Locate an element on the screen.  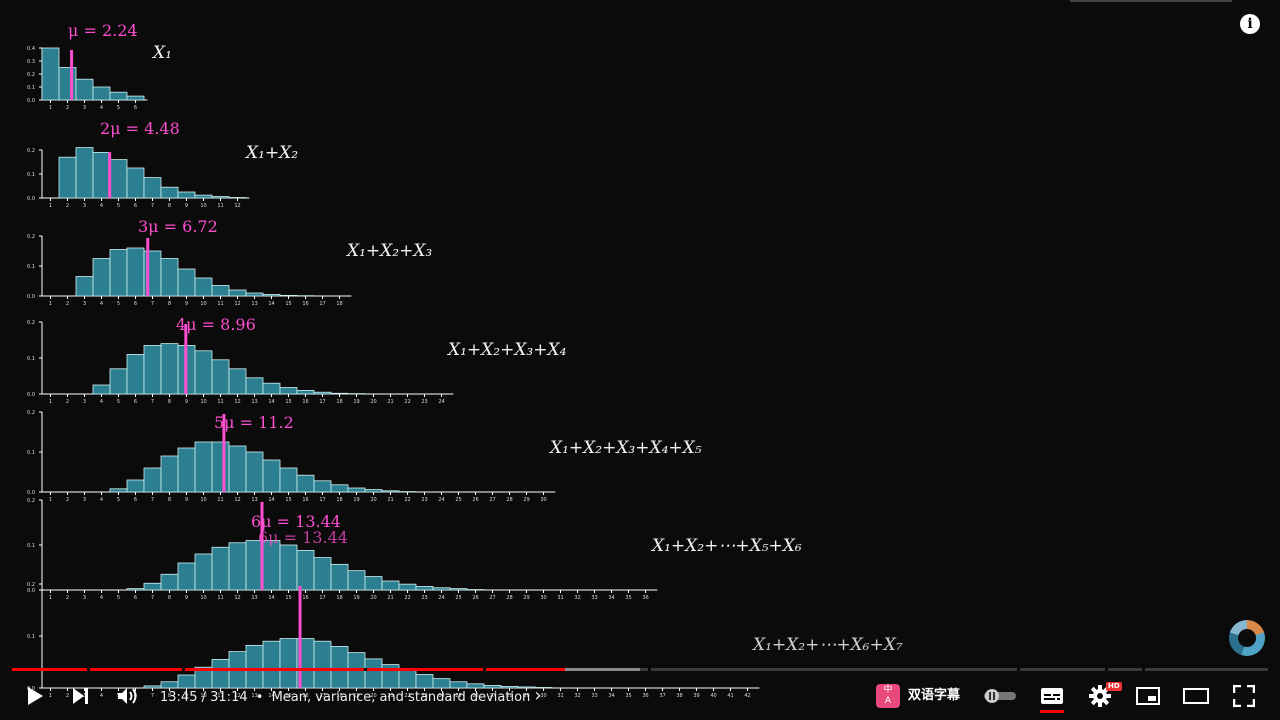
sum-label: X₁ is located at coordinates (161, 53).